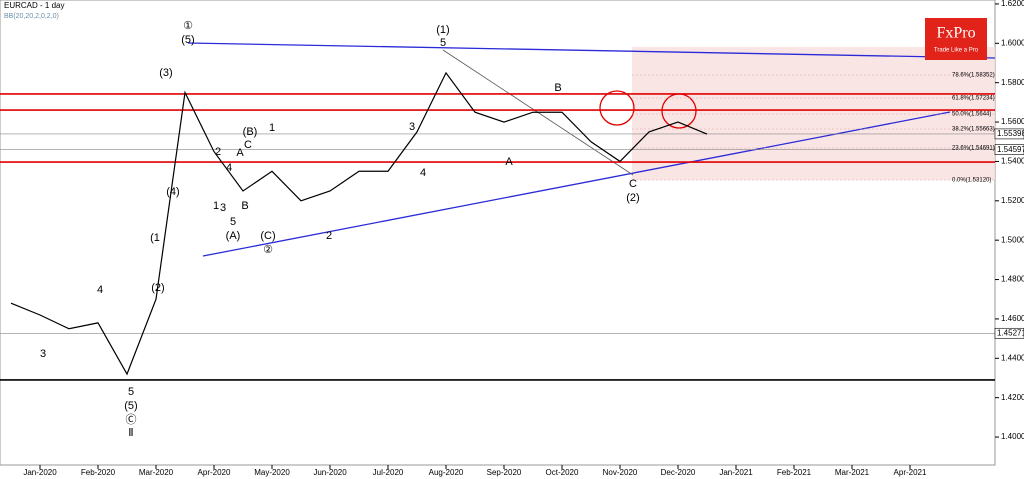 This screenshot has height=479, width=1024. Describe the element at coordinates (31, 16) in the screenshot. I see `chart-subtitle: BB(20,20,2,0,2,0)` at that location.